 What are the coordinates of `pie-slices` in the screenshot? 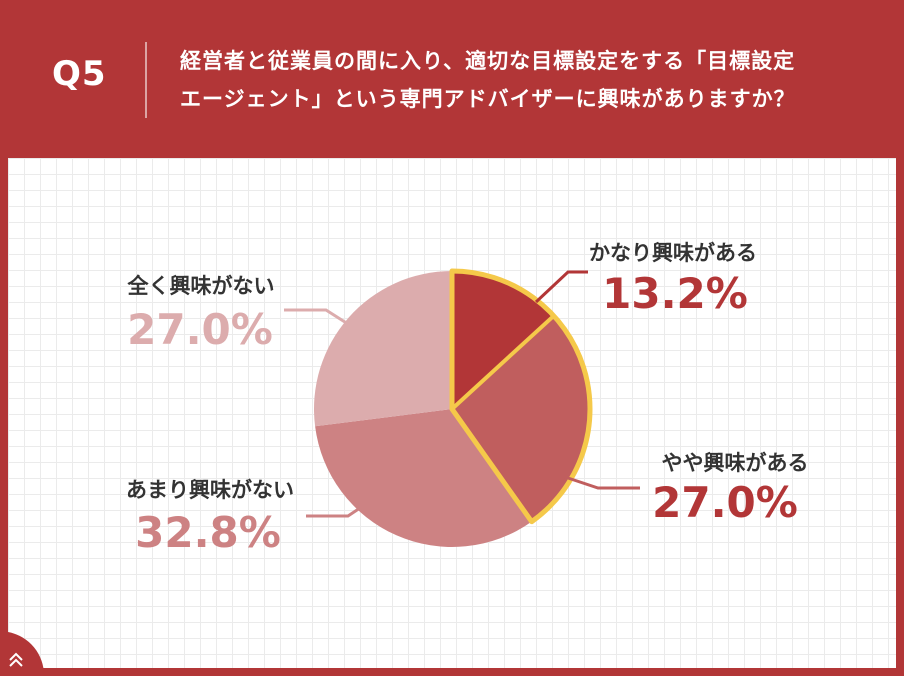 It's located at (451, 409).